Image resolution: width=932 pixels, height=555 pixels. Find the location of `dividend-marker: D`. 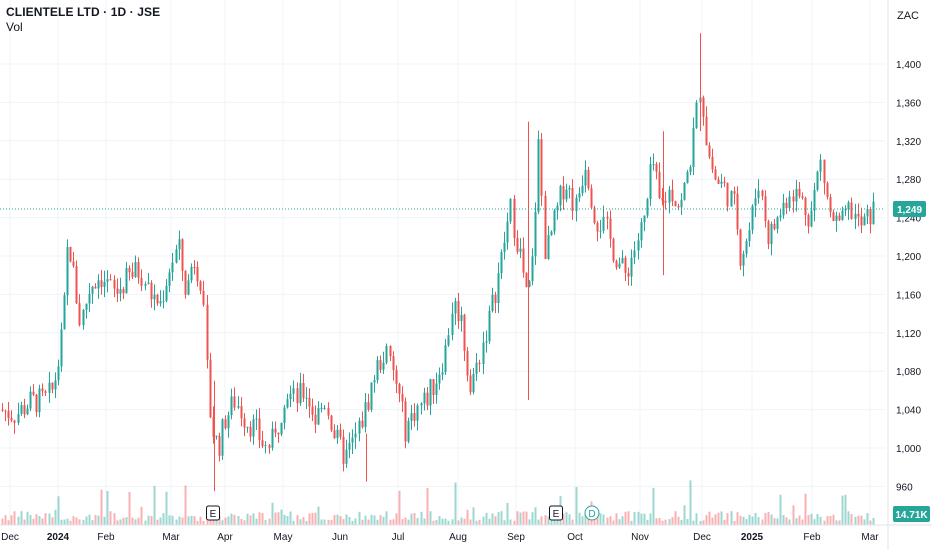

dividend-marker: D is located at coordinates (592, 513).